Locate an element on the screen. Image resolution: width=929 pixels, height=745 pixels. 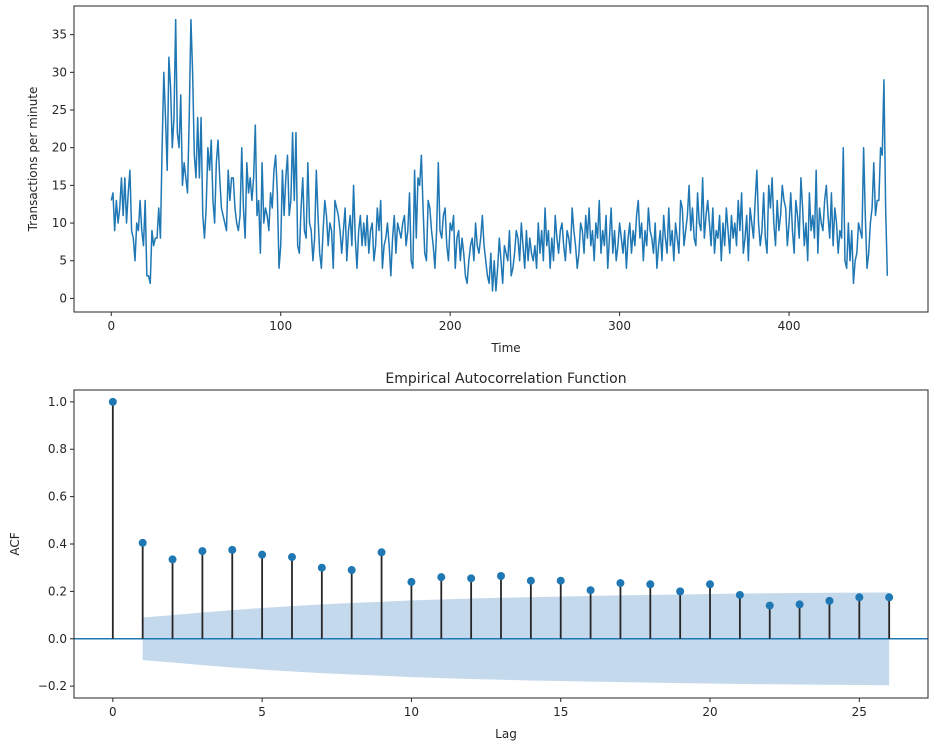
acf-y-axis-ticks: −0.2 0.0 0.2 0.4 0.6 0.8 1.0 is located at coordinates (56, 544).